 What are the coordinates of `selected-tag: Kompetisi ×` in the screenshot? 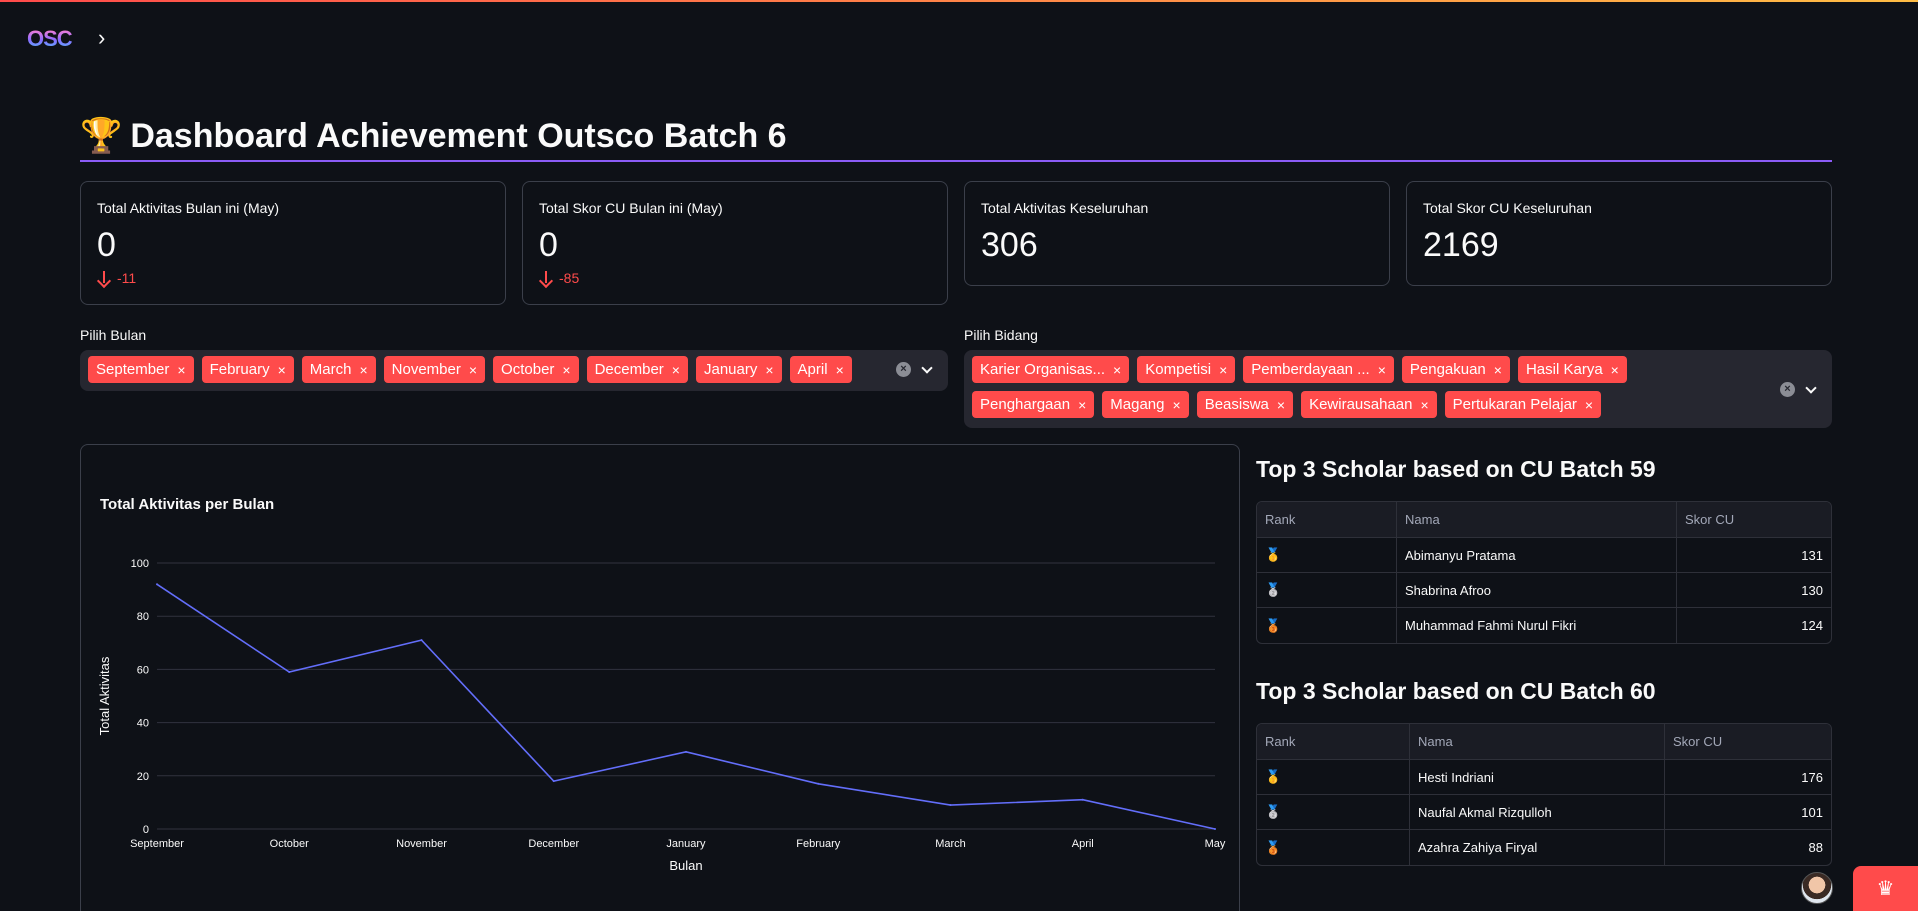 It's located at (1186, 369).